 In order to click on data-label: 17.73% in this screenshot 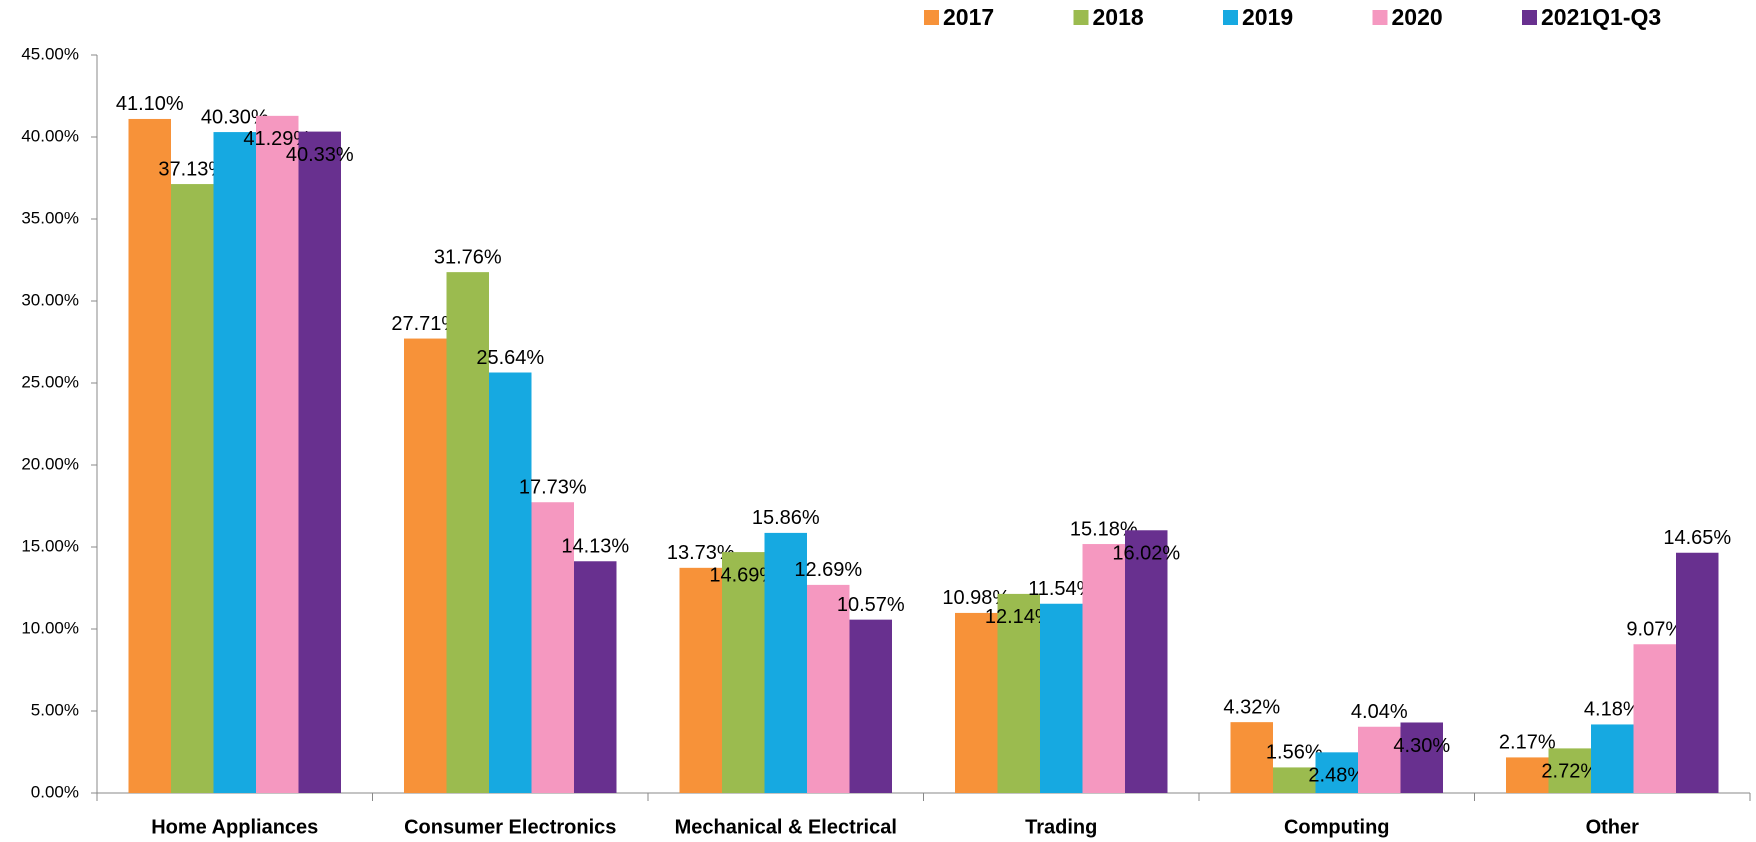, I will do `click(553, 488)`.